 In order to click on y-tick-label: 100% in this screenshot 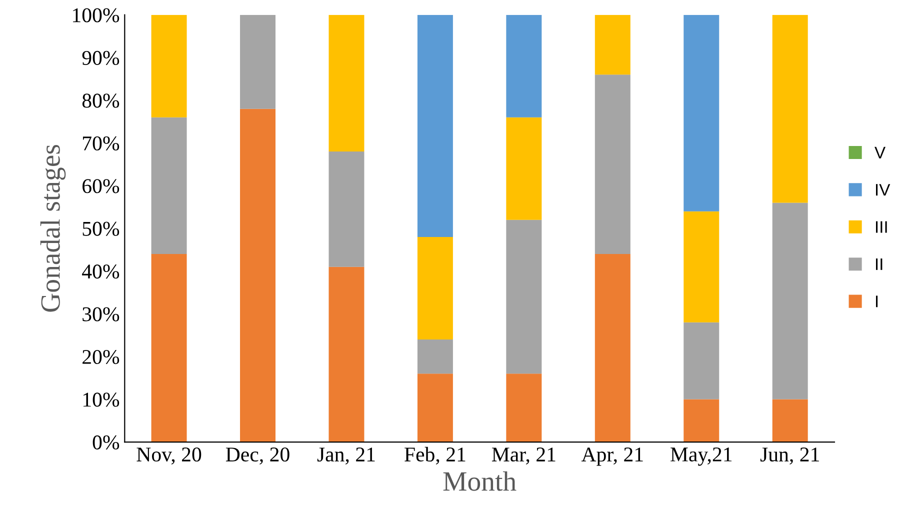, I will do `click(96, 15)`.